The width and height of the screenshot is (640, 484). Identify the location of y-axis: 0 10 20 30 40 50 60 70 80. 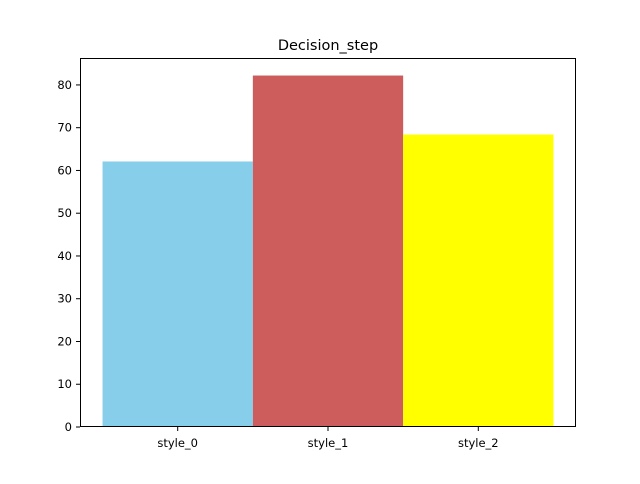
(68, 256).